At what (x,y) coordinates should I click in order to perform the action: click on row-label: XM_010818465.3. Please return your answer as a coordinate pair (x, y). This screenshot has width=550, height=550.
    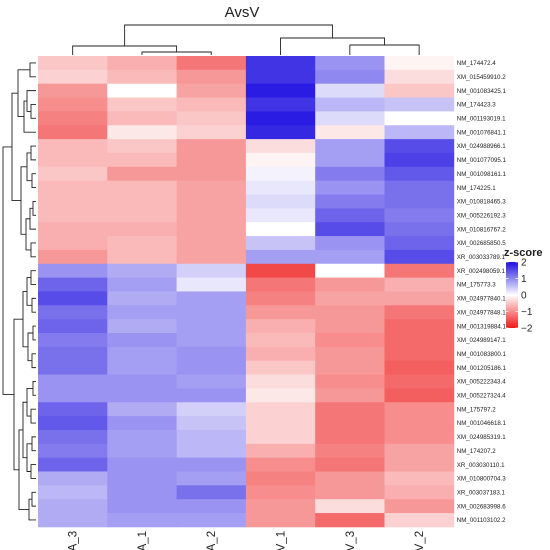
    Looking at the image, I should click on (481, 202).